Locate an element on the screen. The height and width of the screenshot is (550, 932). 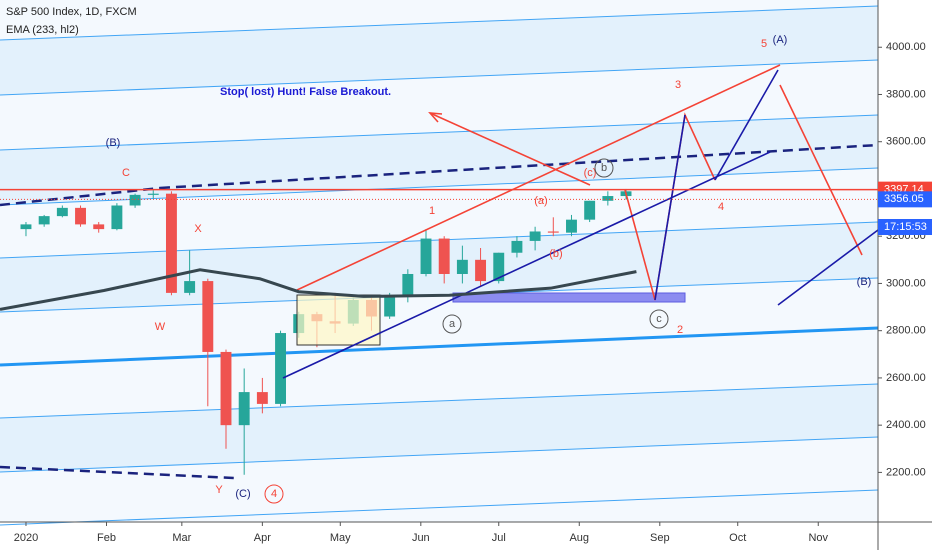
y-tick-label: 3000.00 is located at coordinates (906, 283).